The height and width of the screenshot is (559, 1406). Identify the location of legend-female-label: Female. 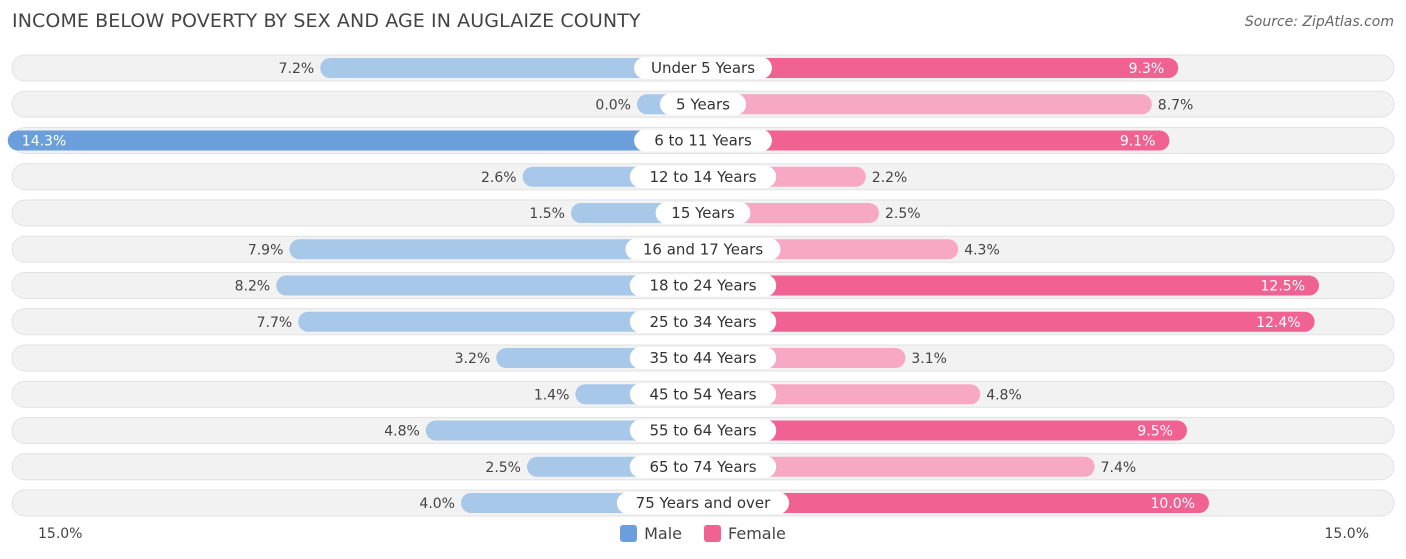
(757, 533).